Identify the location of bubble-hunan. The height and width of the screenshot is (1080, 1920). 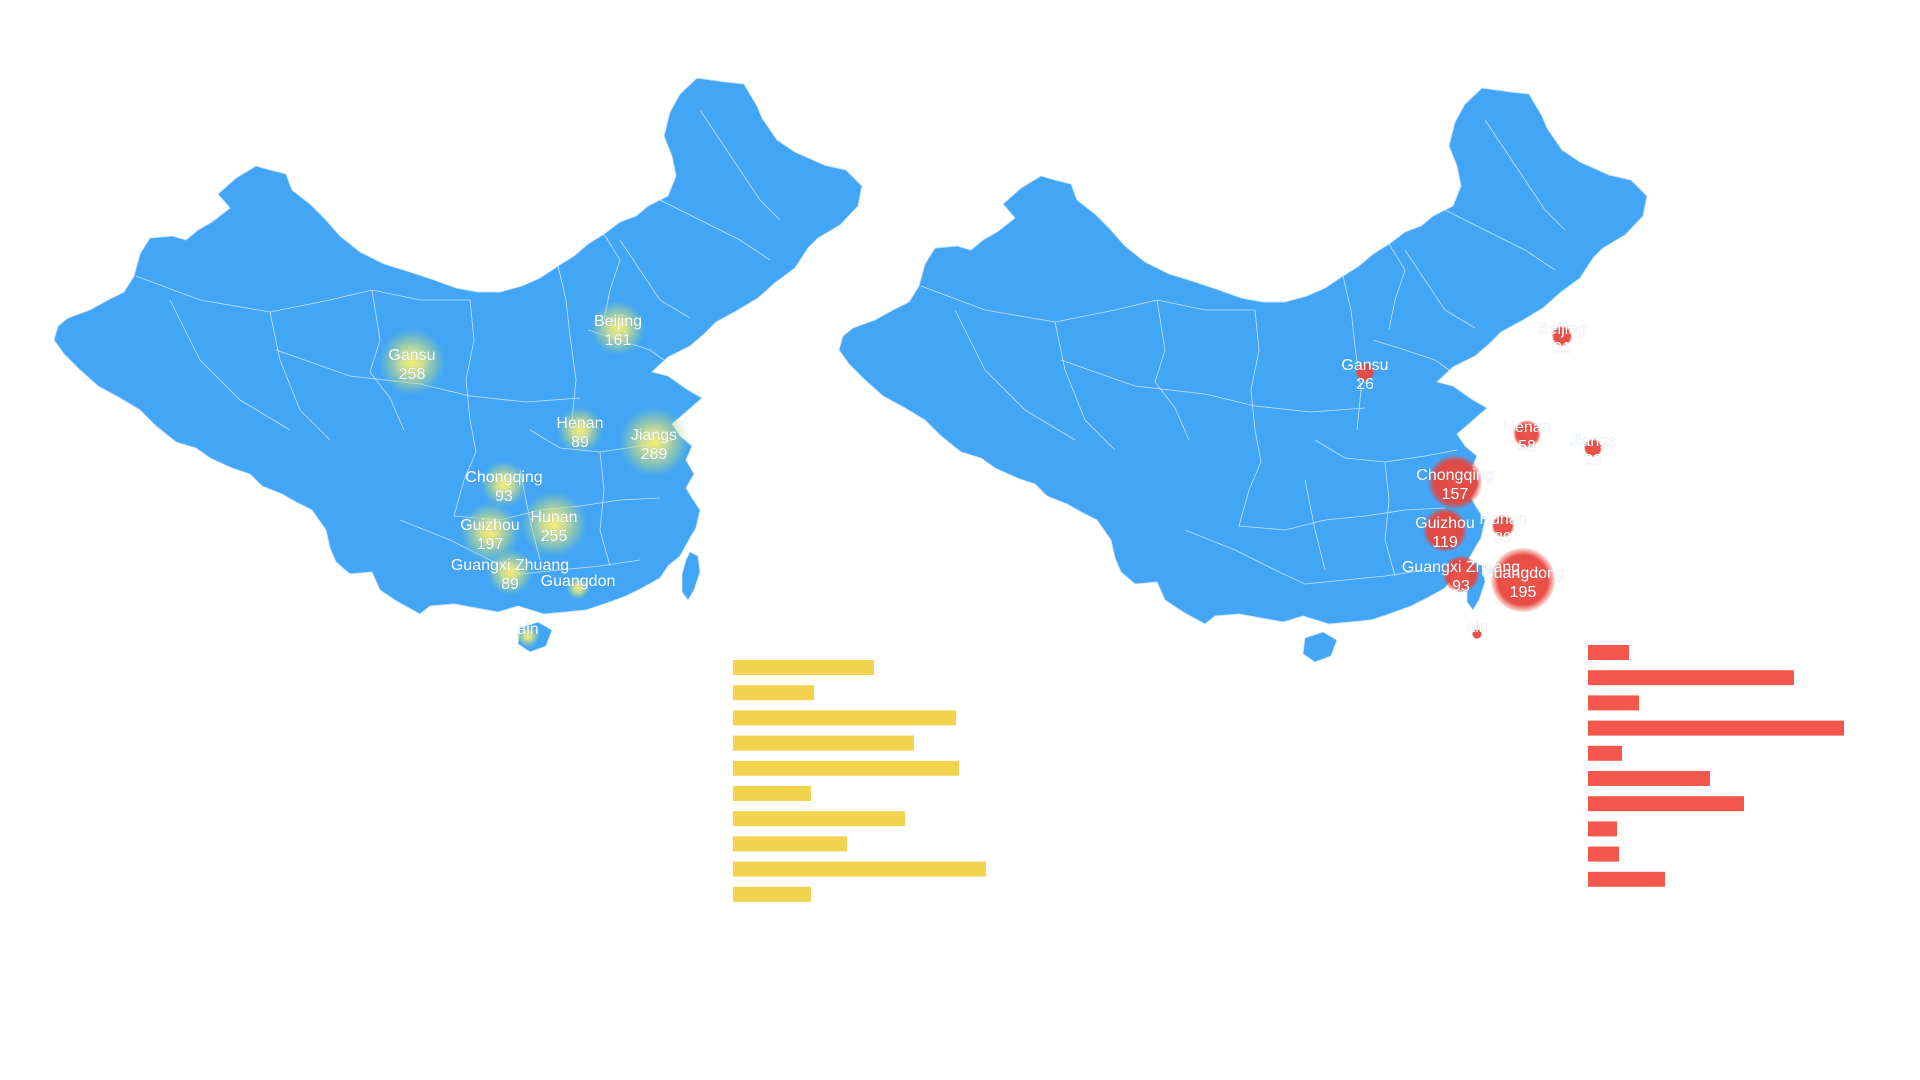
(1503, 526).